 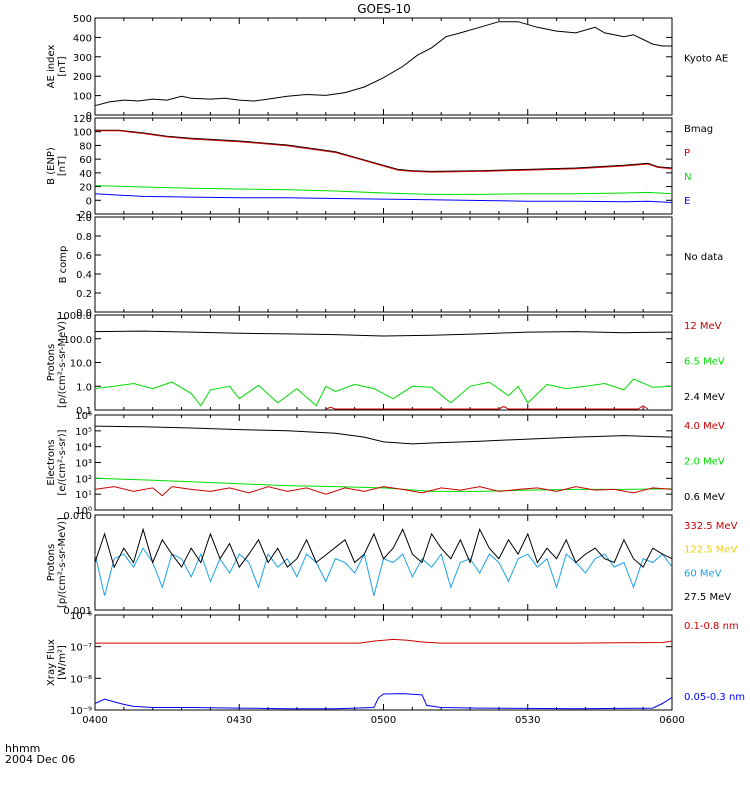 I want to click on legend-entry: Bmag, so click(x=698, y=129).